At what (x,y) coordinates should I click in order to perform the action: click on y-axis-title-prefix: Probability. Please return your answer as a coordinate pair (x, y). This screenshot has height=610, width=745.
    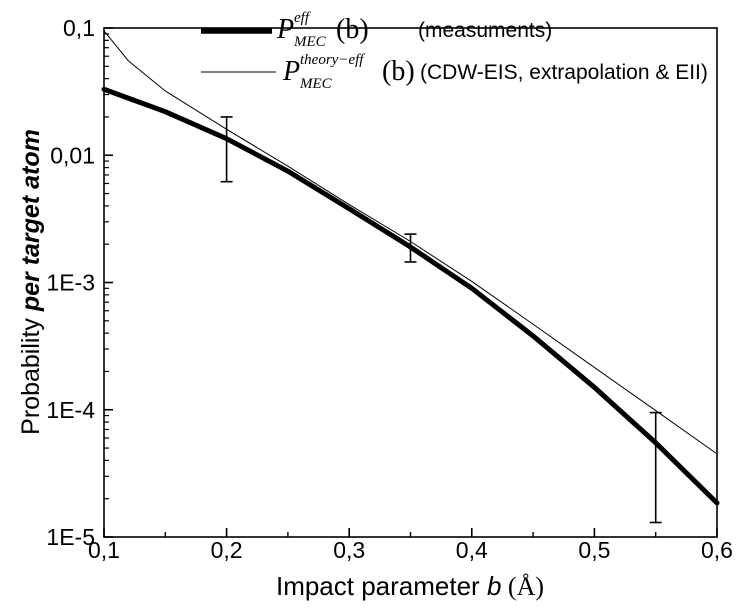
    Looking at the image, I should click on (31, 373).